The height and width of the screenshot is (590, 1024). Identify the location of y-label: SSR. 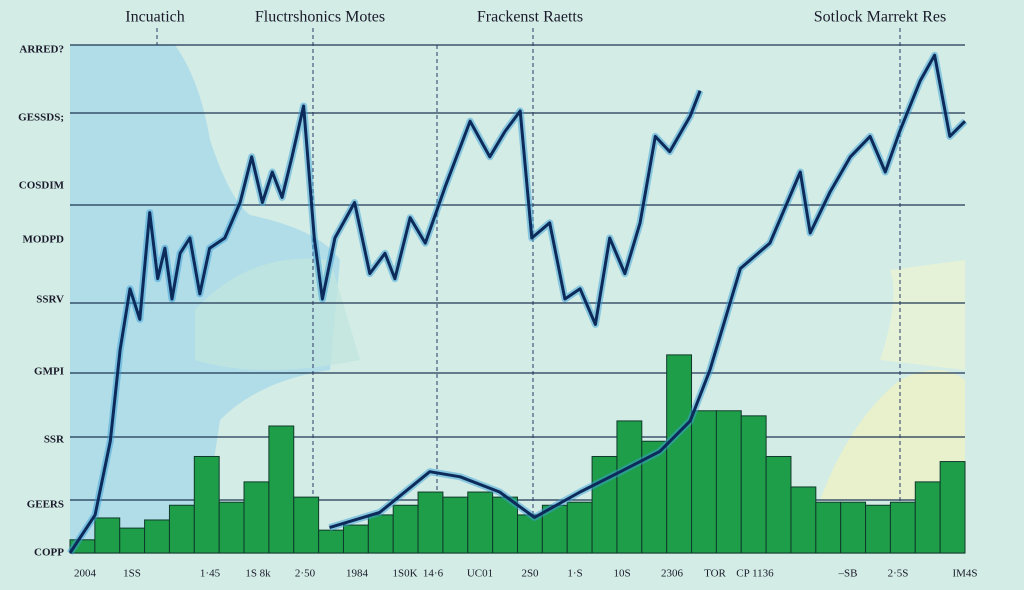
(54, 440).